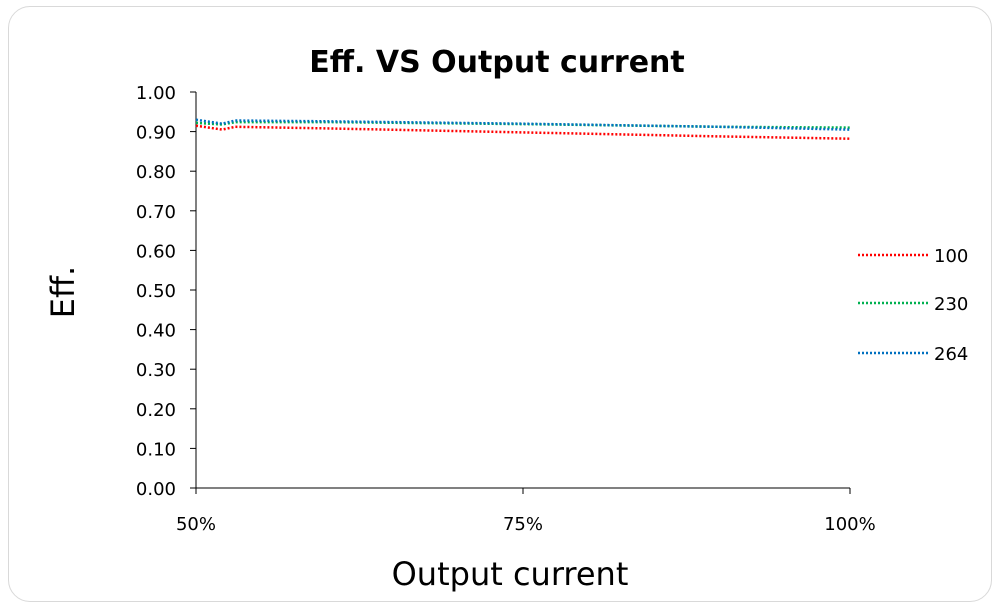 This screenshot has width=1002, height=608. Describe the element at coordinates (156, 331) in the screenshot. I see `y-tick-label: 0.40` at that location.